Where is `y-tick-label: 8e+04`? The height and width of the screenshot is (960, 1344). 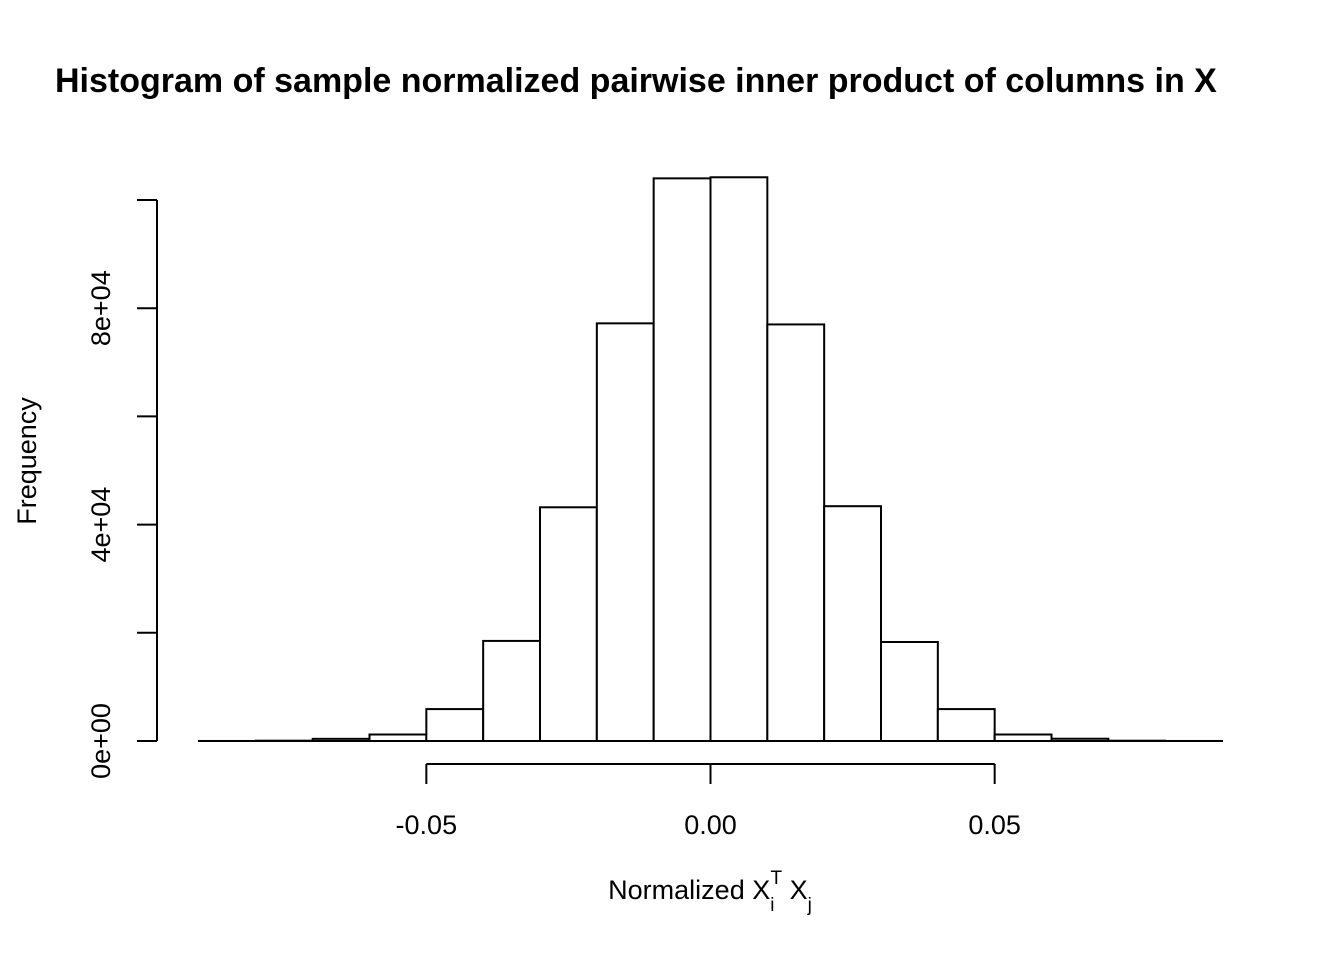 y-tick-label: 8e+04 is located at coordinates (101, 308).